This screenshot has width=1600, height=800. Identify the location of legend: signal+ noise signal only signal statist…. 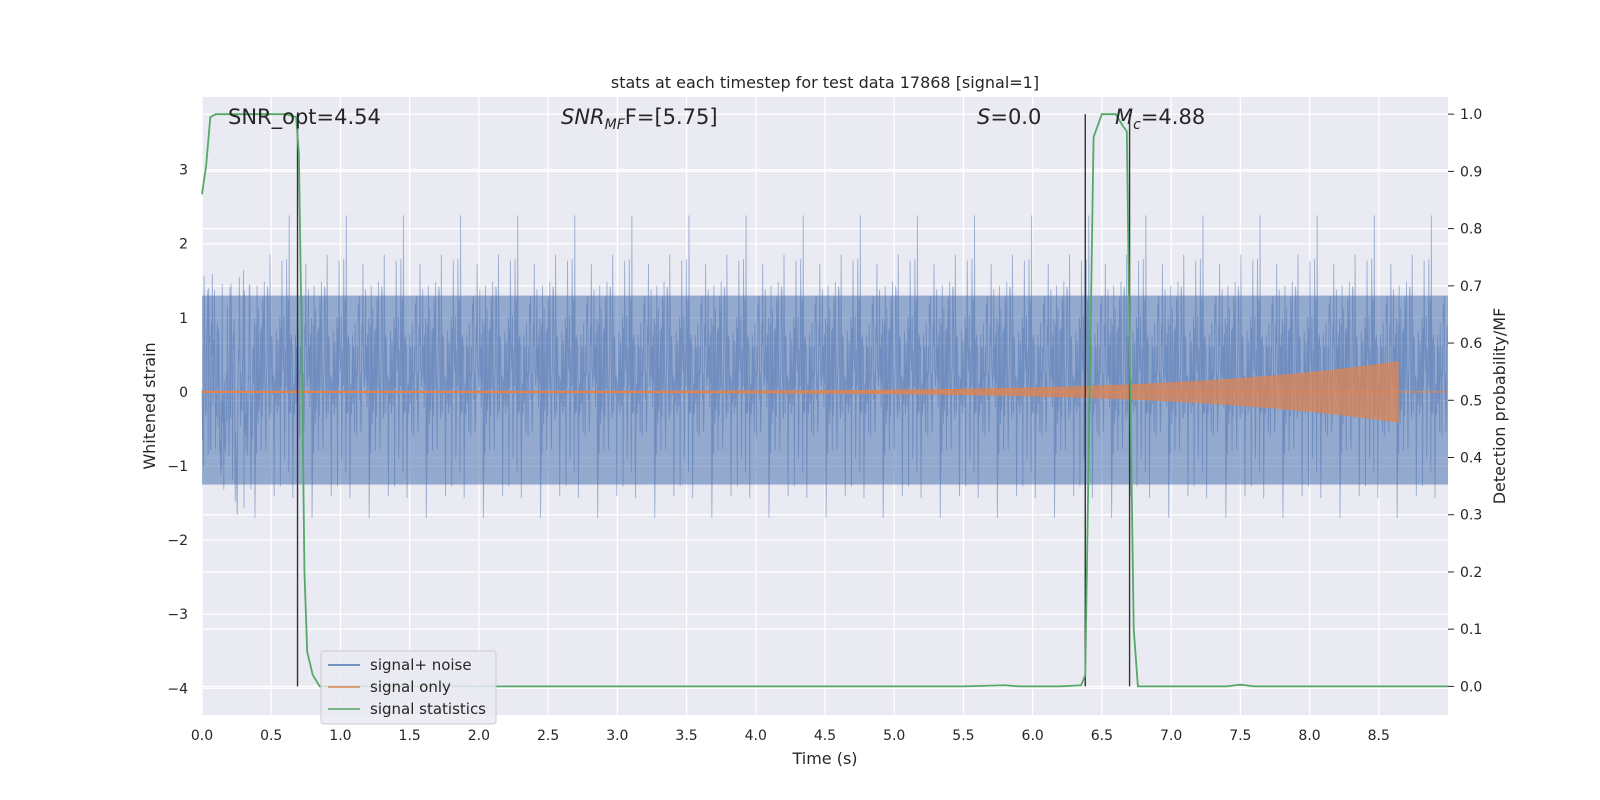
(408, 687).